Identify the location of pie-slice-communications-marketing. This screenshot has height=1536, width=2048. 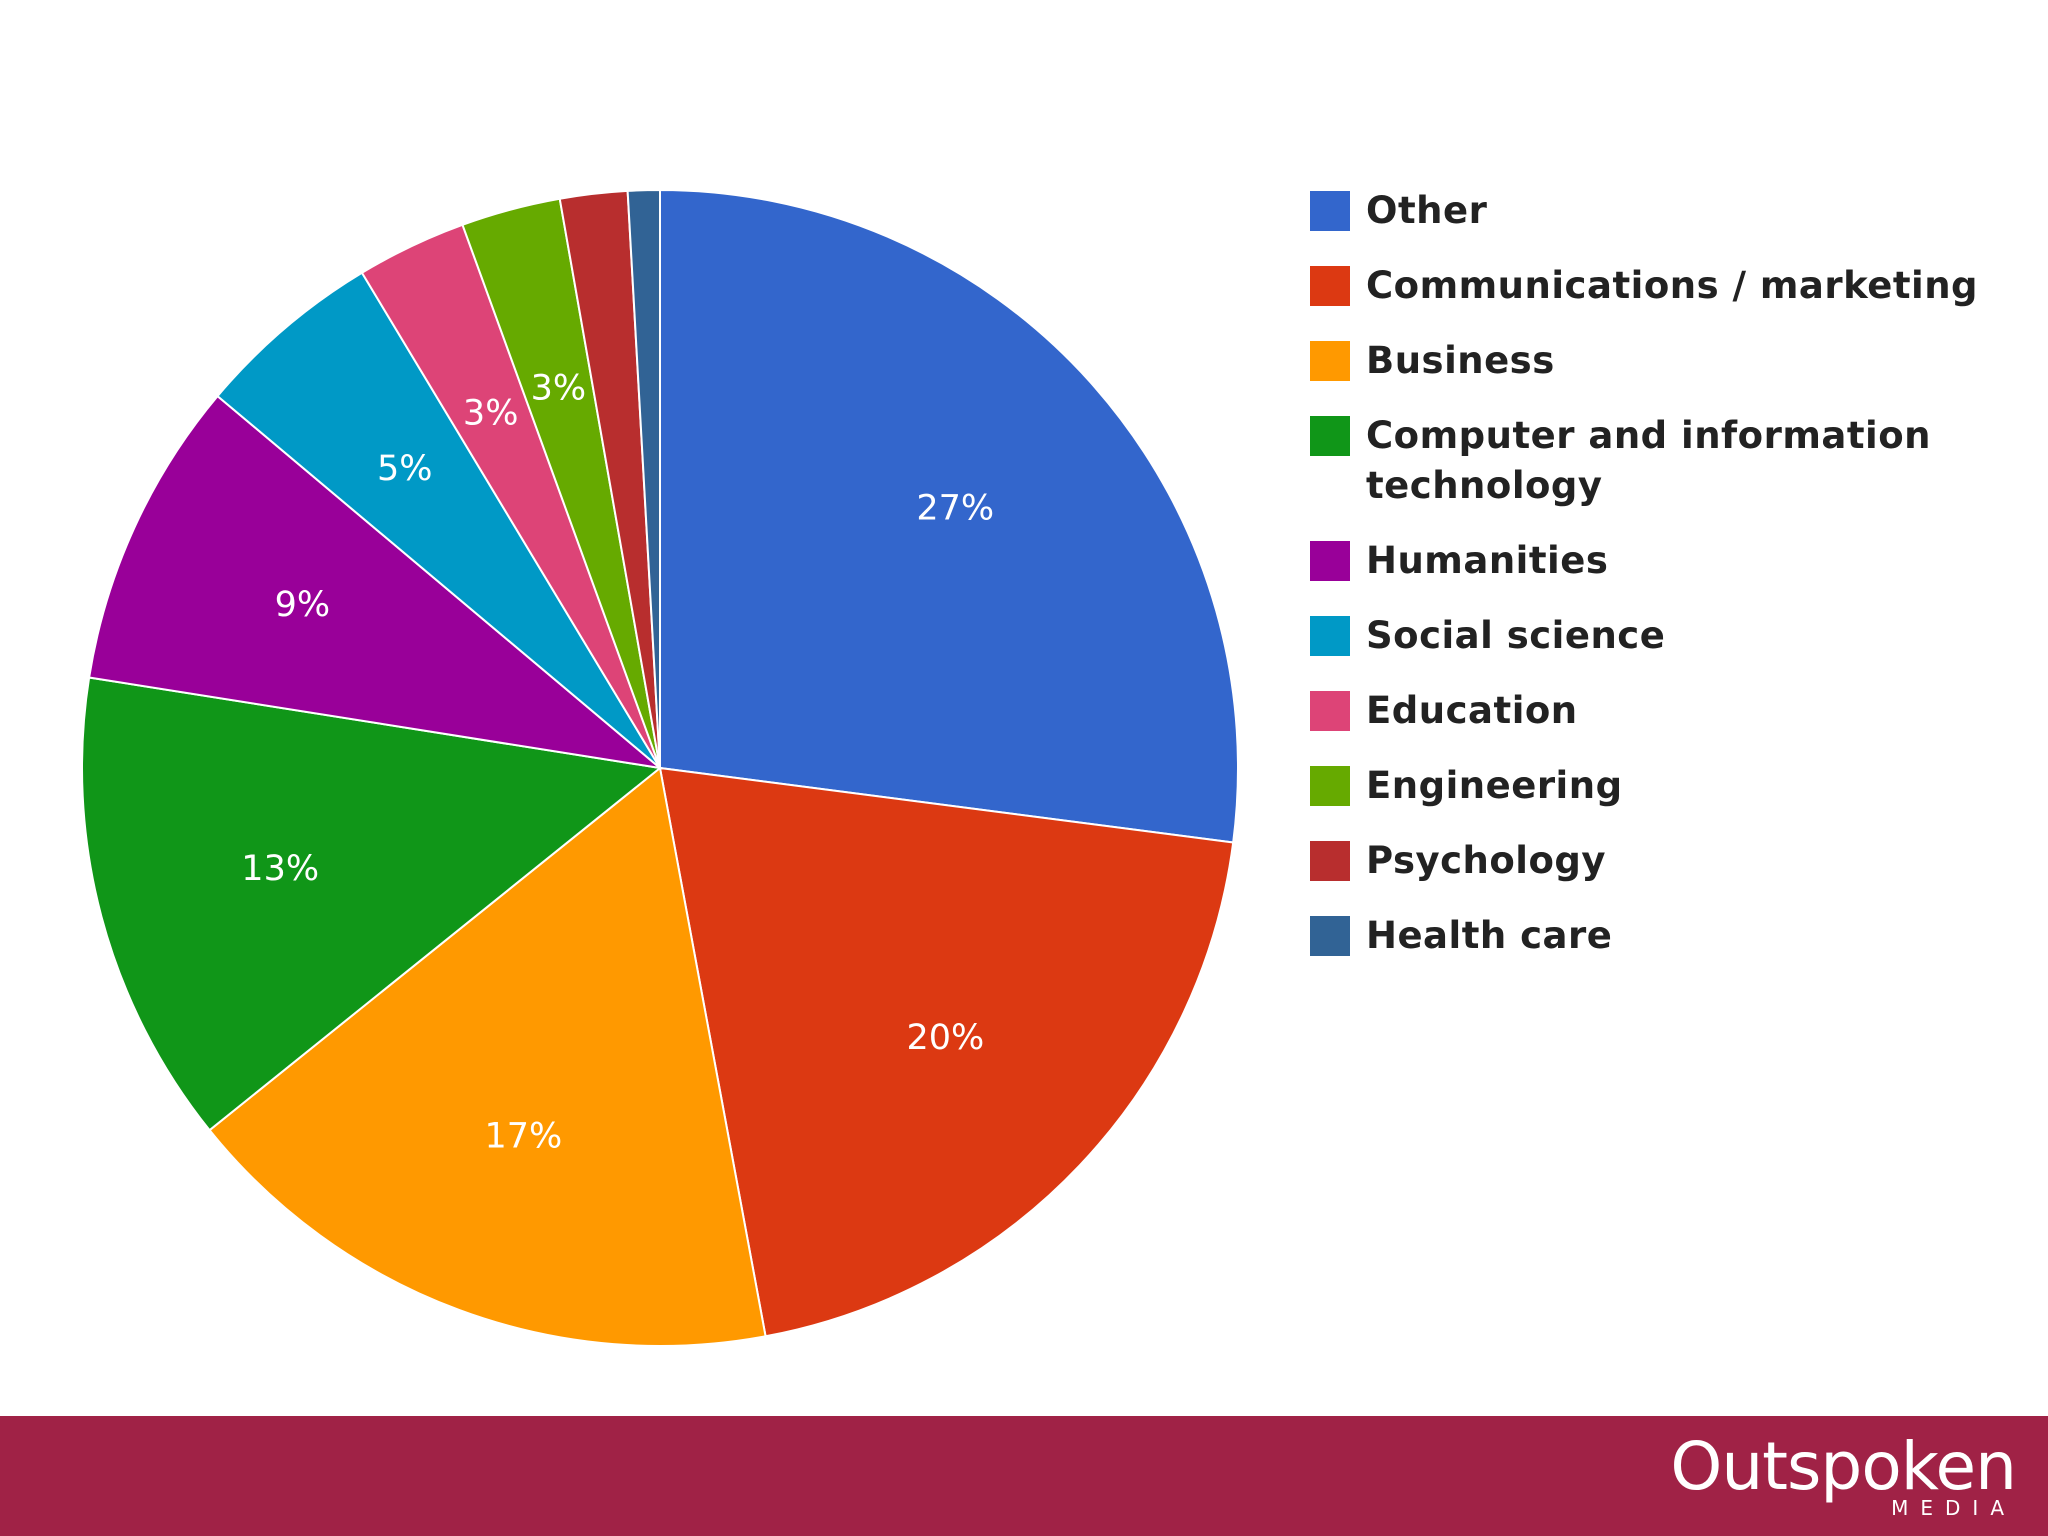
(946, 1052).